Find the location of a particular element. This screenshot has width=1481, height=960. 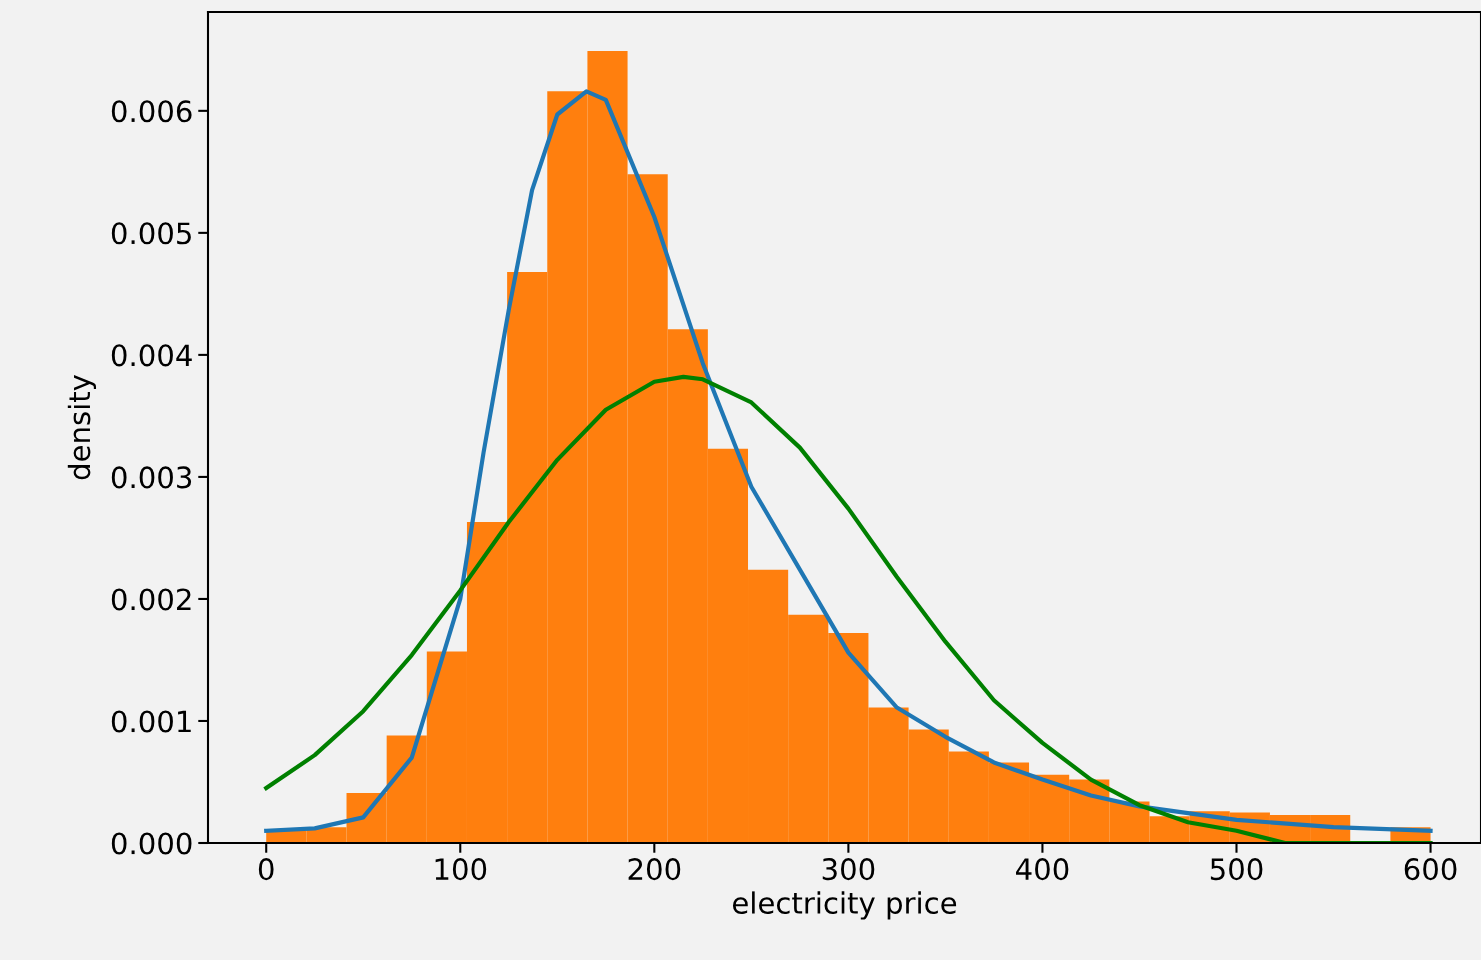

y-tick-label: 0.005 is located at coordinates (151, 233).